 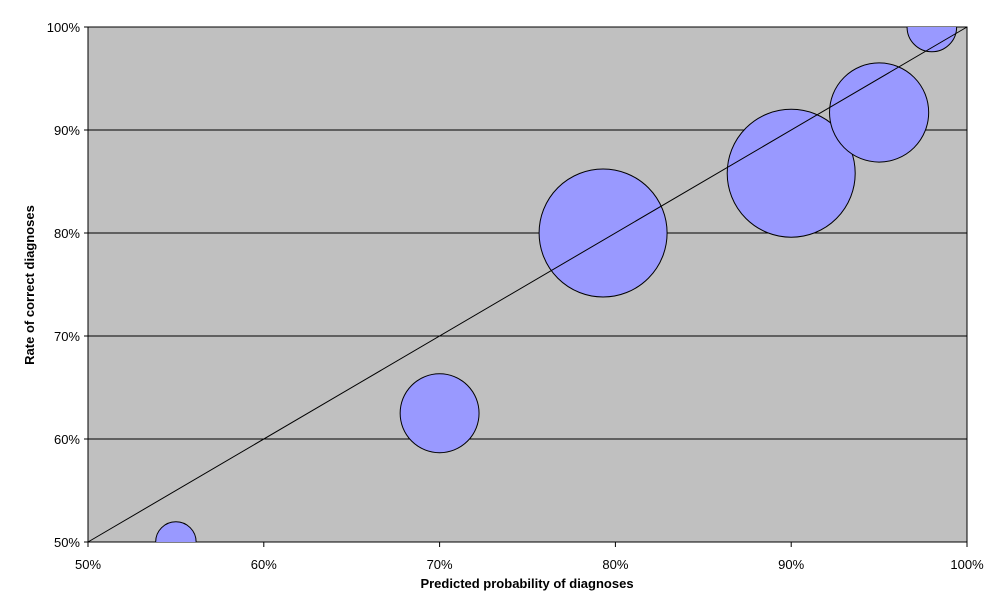 I want to click on y-tick-label: 60%, so click(x=67, y=439).